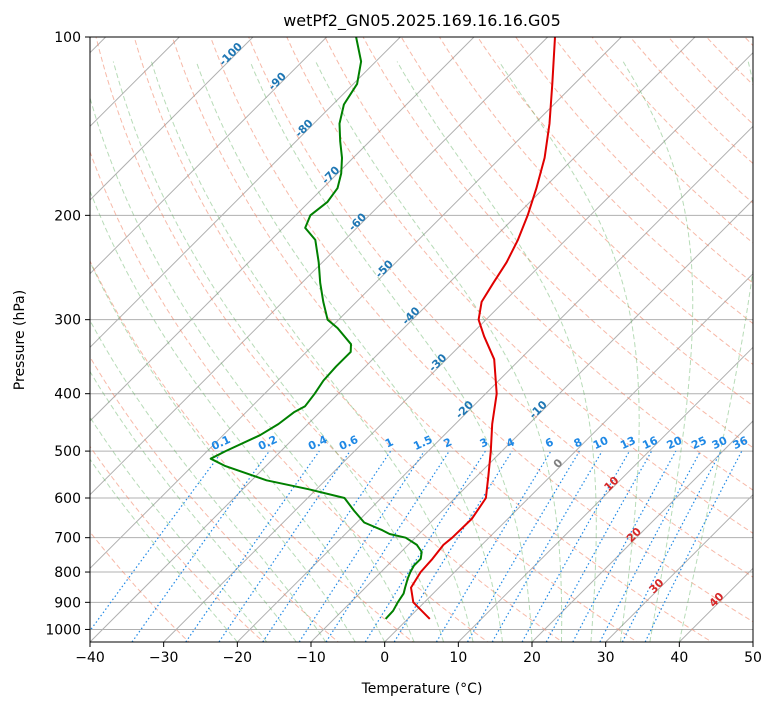 The height and width of the screenshot is (708, 775). What do you see at coordinates (311, 658) in the screenshot?
I see `x-tick-label: −10` at bounding box center [311, 658].